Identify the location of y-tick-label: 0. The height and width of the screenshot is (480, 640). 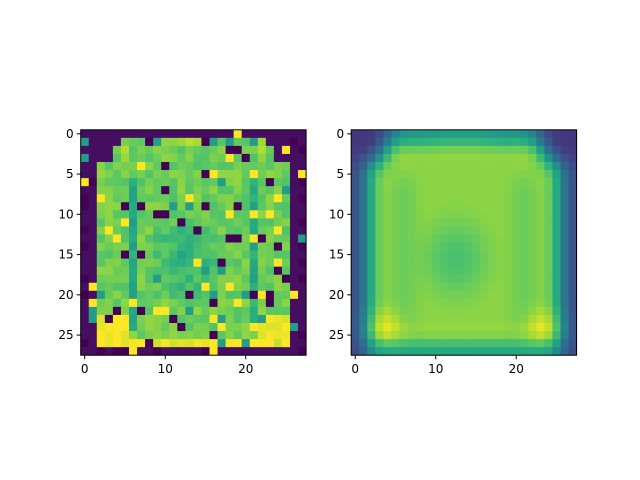
(341, 134).